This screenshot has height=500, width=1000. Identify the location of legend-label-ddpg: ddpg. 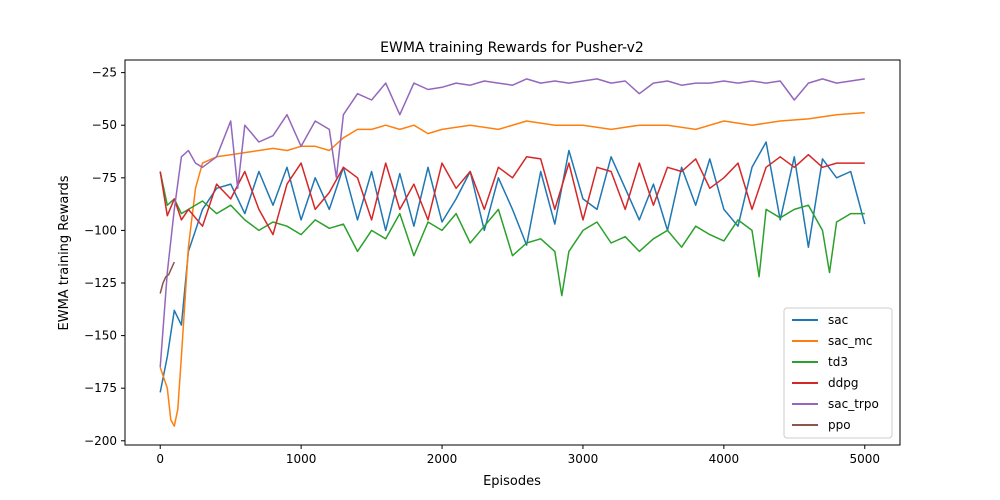
(843, 383).